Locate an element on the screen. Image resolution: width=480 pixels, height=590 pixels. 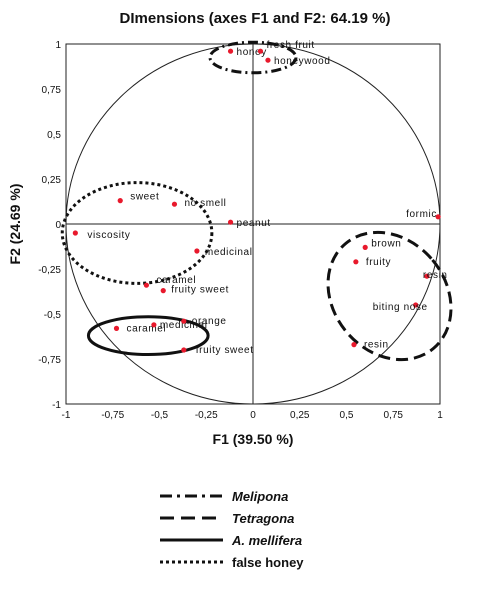
y-axis-label: F2 (24.69 %) is located at coordinates (15, 224).